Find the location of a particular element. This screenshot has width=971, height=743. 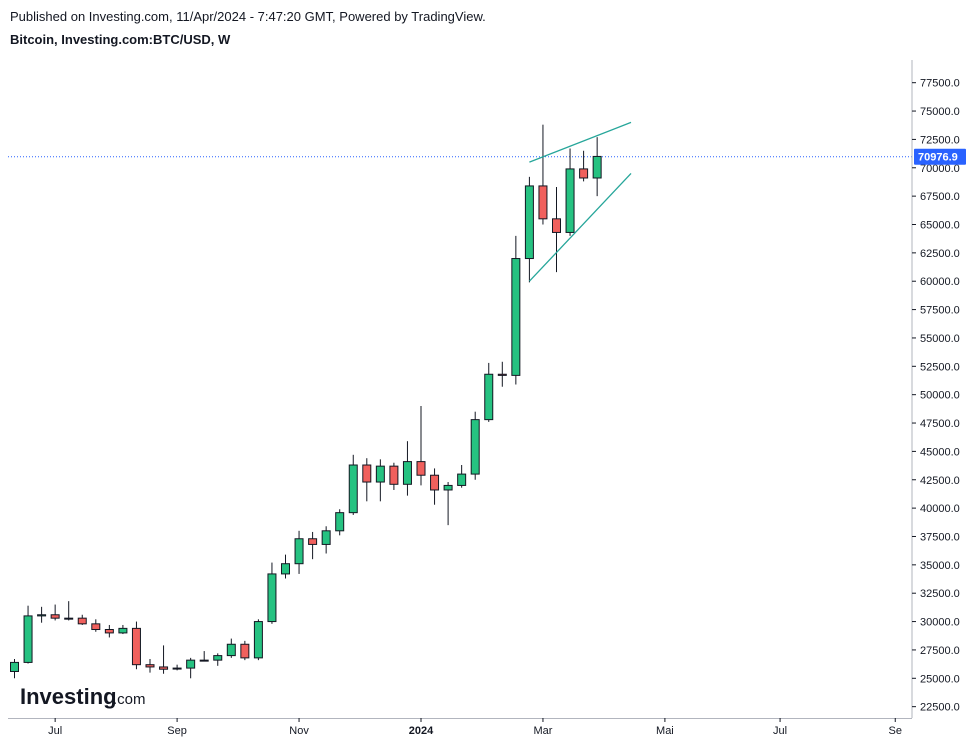

investing-logo: Investing .com is located at coordinates (83, 696).